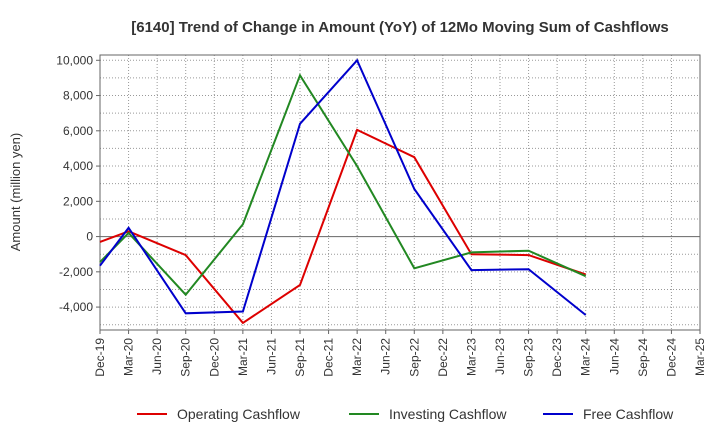  What do you see at coordinates (357, 357) in the screenshot?
I see `x-tick-label: Mar-22` at bounding box center [357, 357].